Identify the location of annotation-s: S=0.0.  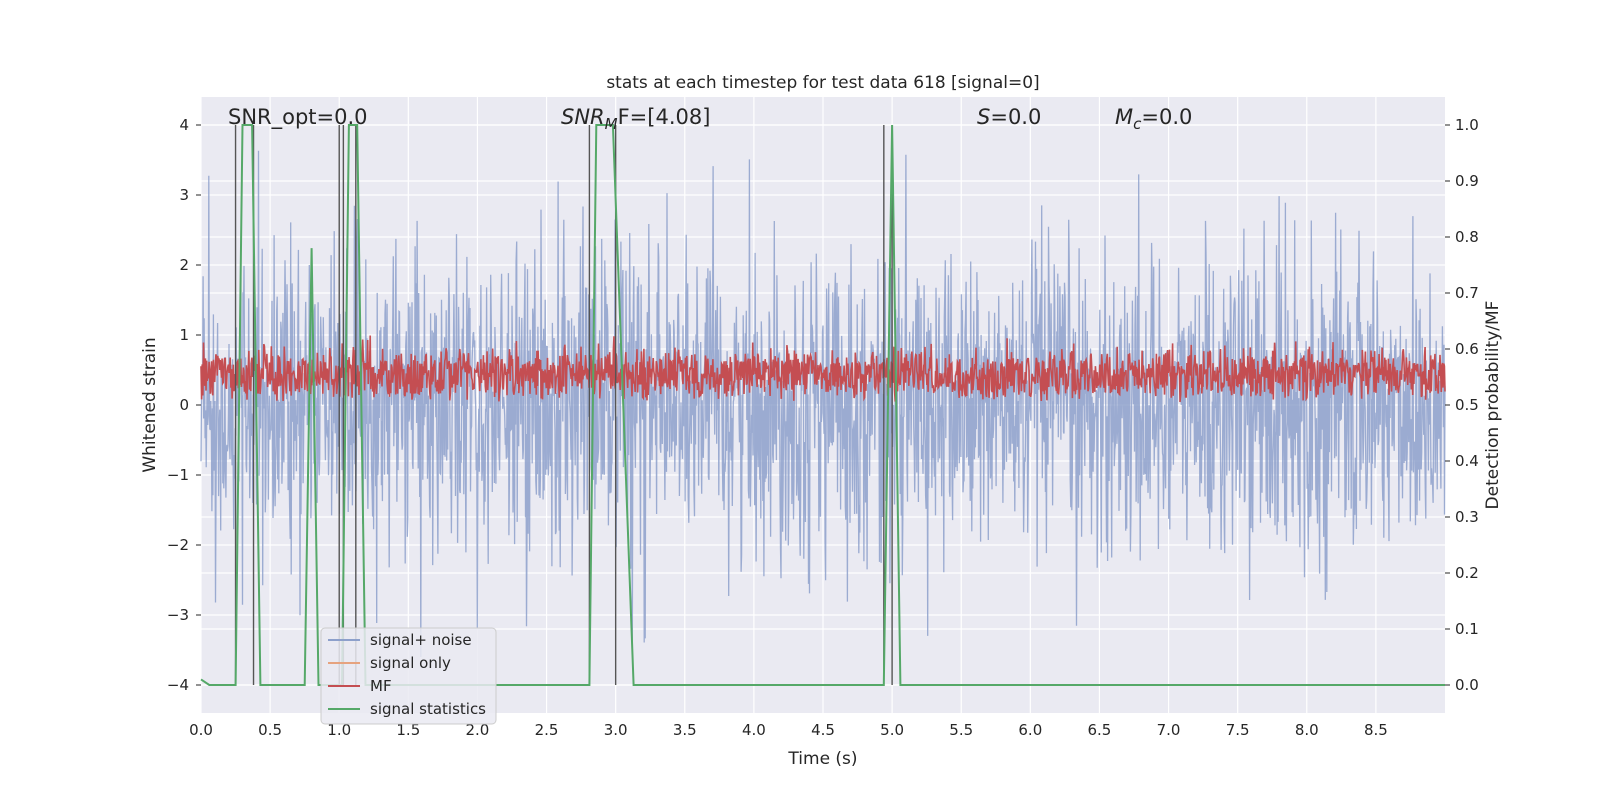
(1009, 117).